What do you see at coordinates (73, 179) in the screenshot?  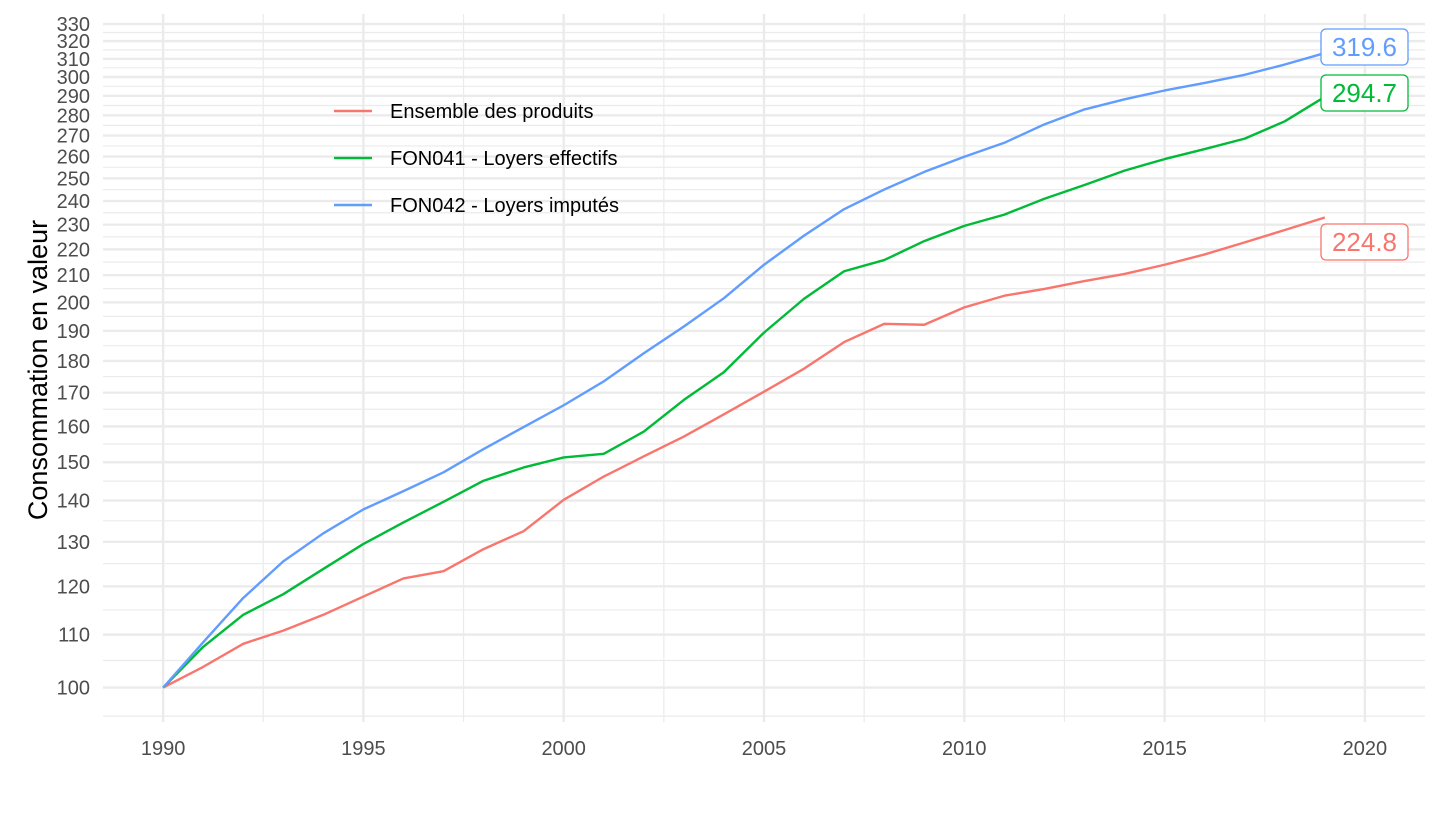 I see `y-tick-label: 250` at bounding box center [73, 179].